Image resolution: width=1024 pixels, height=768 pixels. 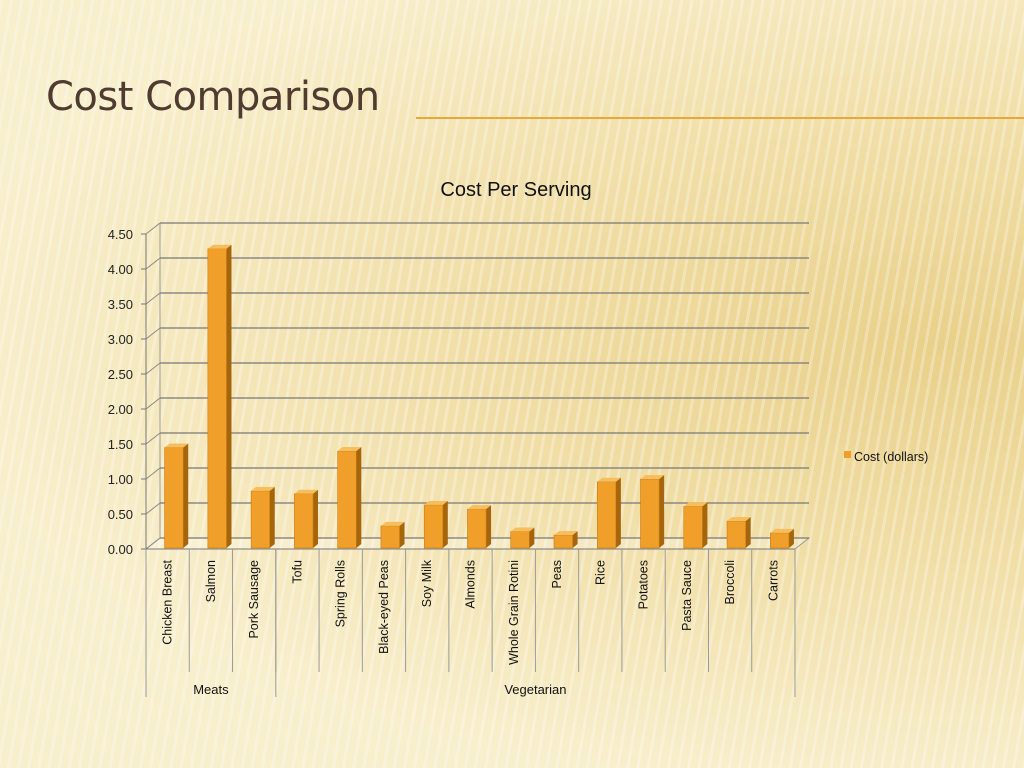 I want to click on legend: Cost (dollars), so click(x=886, y=457).